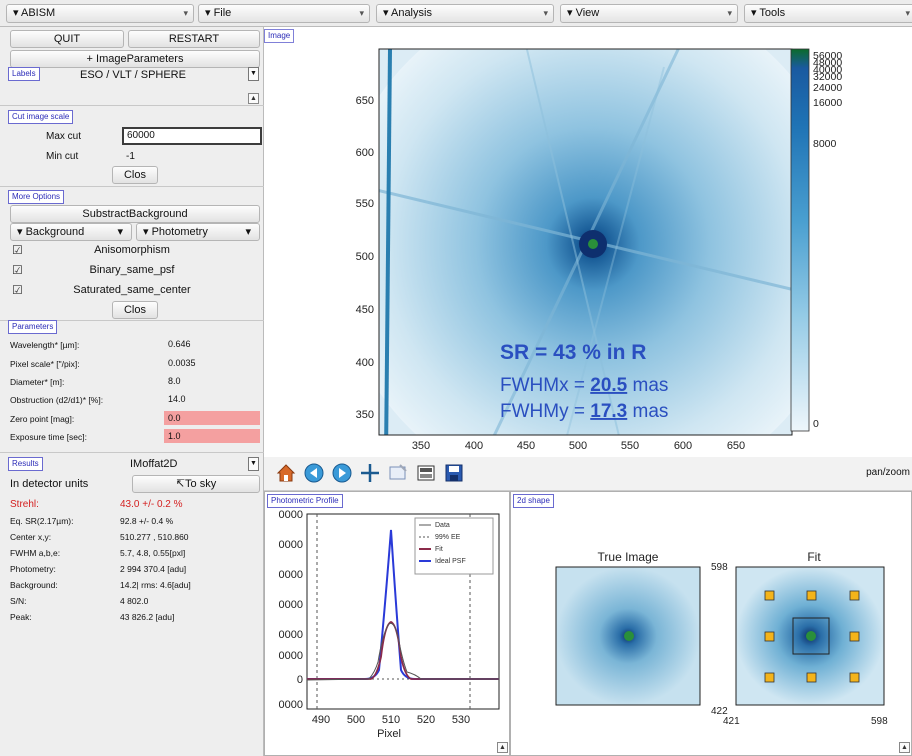 Image resolution: width=912 pixels, height=756 pixels. What do you see at coordinates (177, 399) in the screenshot?
I see `obstruction-input: 14.0` at bounding box center [177, 399].